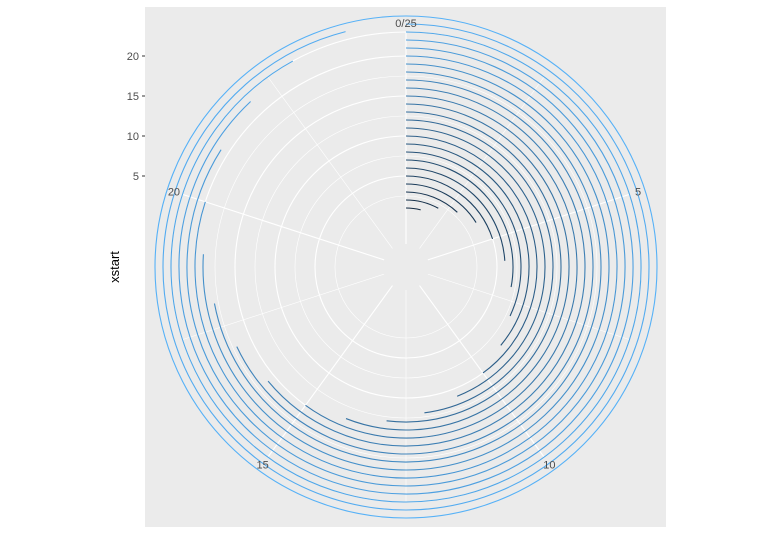 The height and width of the screenshot is (544, 773). Describe the element at coordinates (262, 465) in the screenshot. I see `theta-tick-label: 15` at that location.